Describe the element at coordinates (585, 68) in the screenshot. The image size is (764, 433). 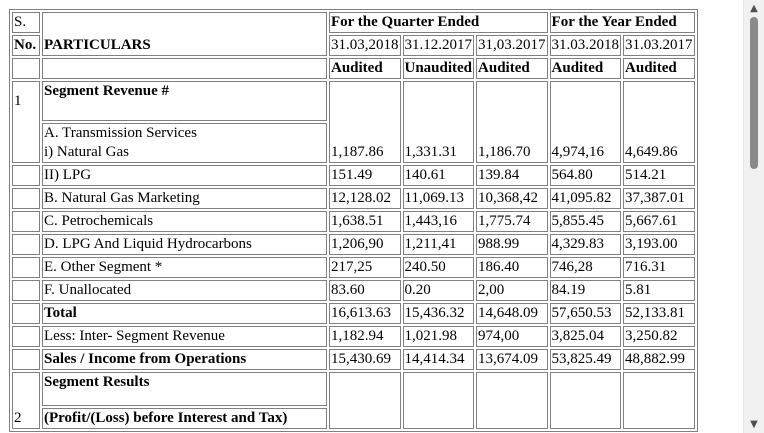
I see `status-header-4: Audited` at that location.